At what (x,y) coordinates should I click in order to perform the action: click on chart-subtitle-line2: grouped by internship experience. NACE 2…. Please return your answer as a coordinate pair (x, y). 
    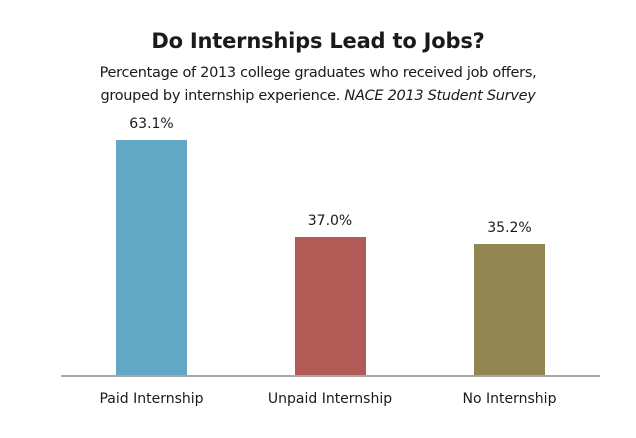
    Looking at the image, I should click on (318, 96).